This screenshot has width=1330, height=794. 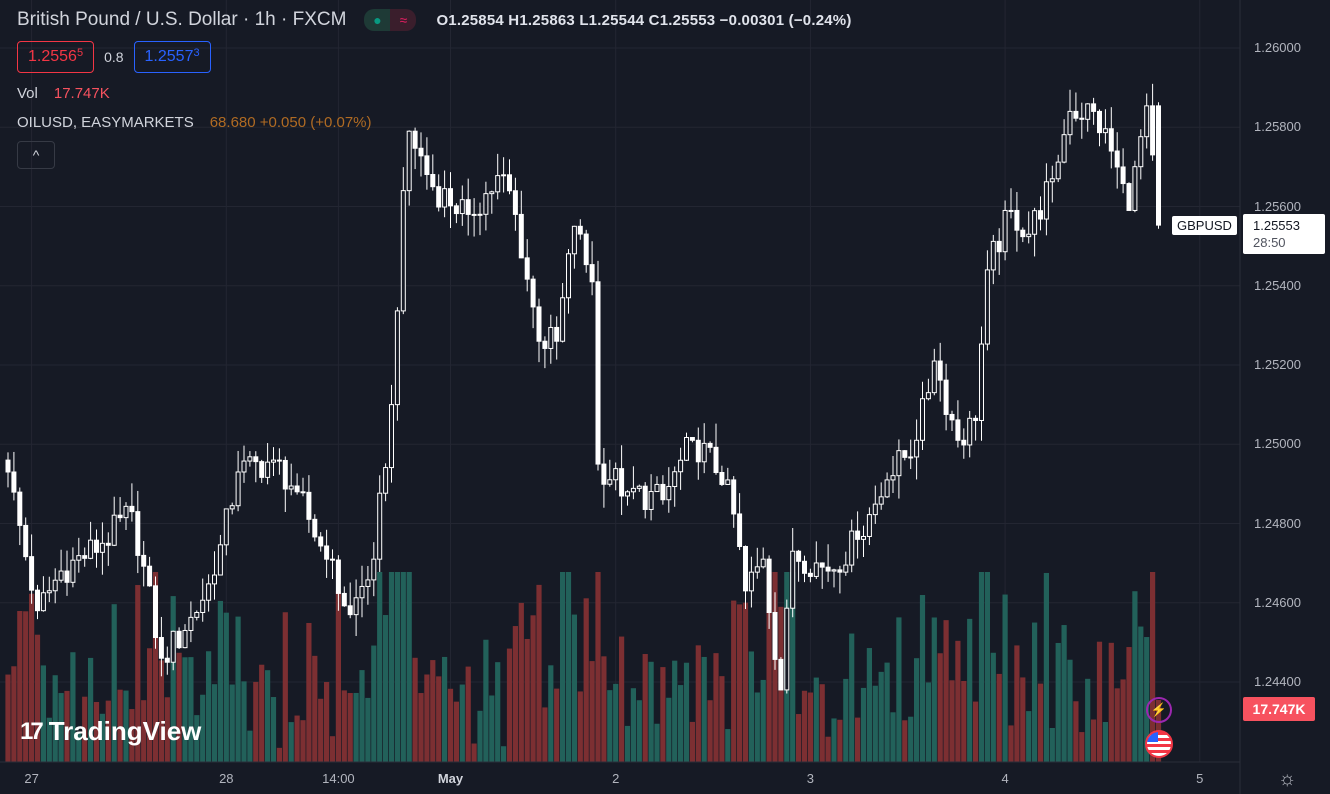 I want to click on price-tick-label: 1.24800, so click(x=1277, y=523).